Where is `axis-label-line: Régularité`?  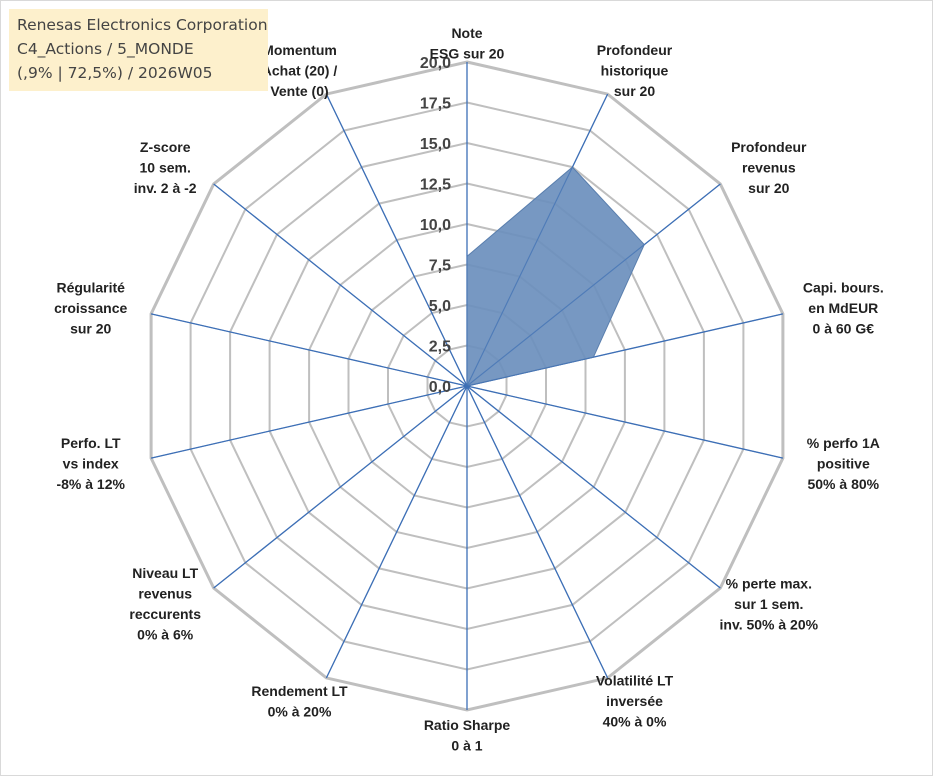 axis-label-line: Régularité is located at coordinates (90, 287).